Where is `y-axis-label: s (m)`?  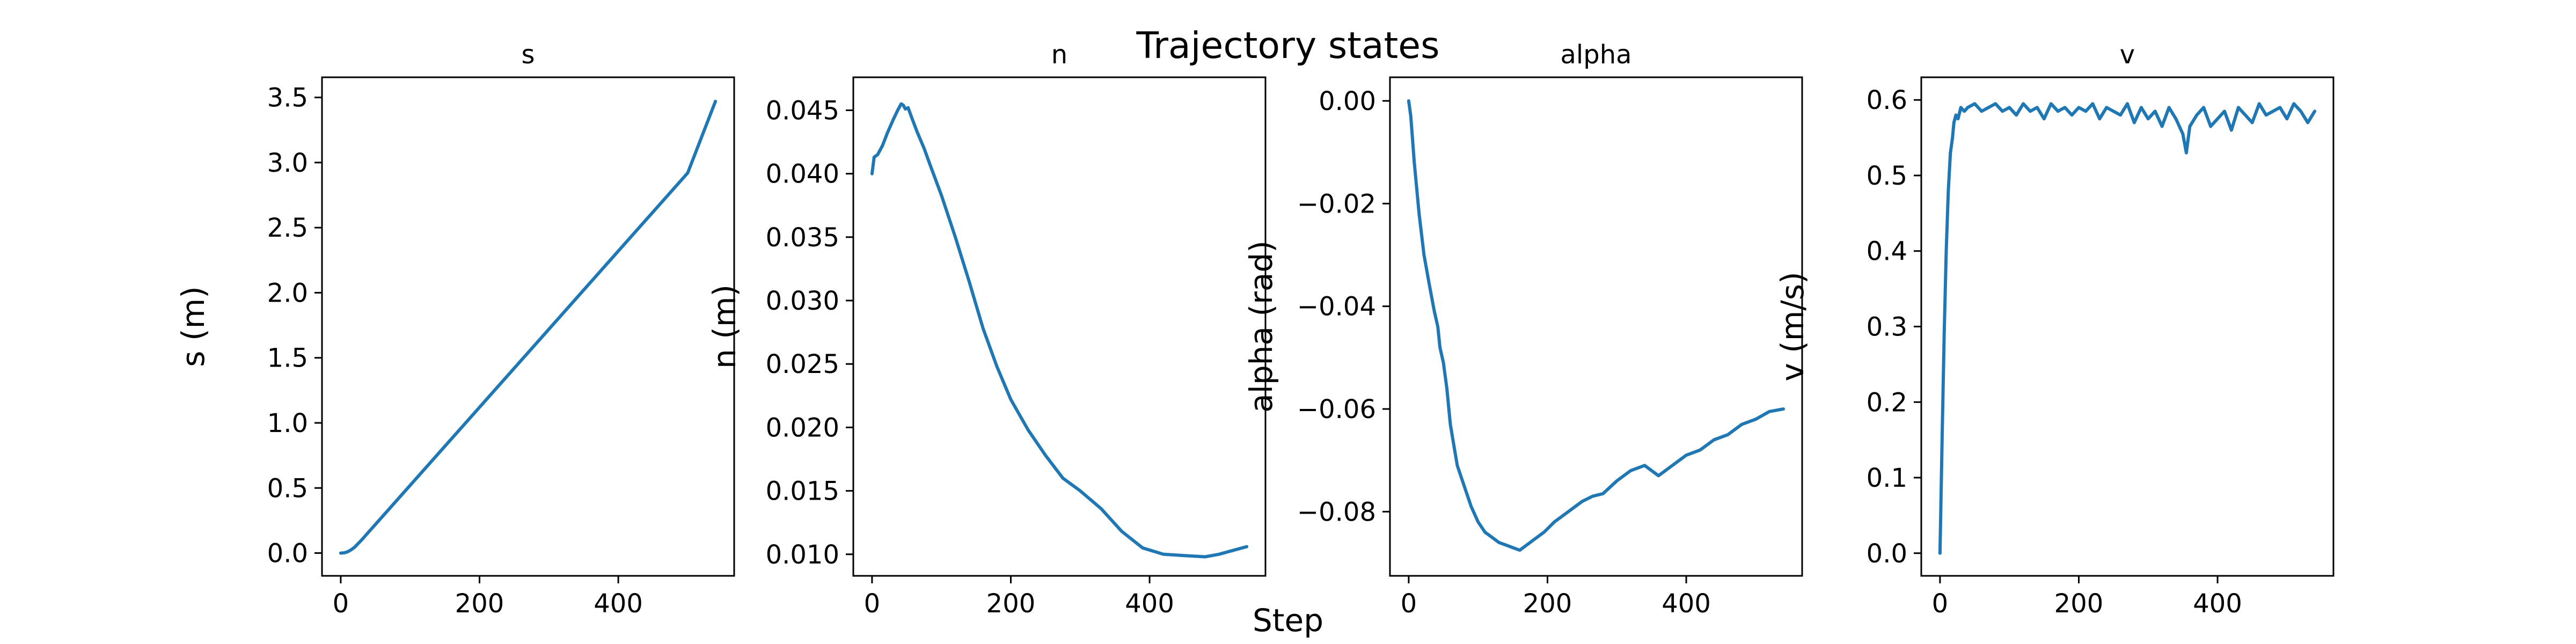
y-axis-label: s (m) is located at coordinates (193, 326).